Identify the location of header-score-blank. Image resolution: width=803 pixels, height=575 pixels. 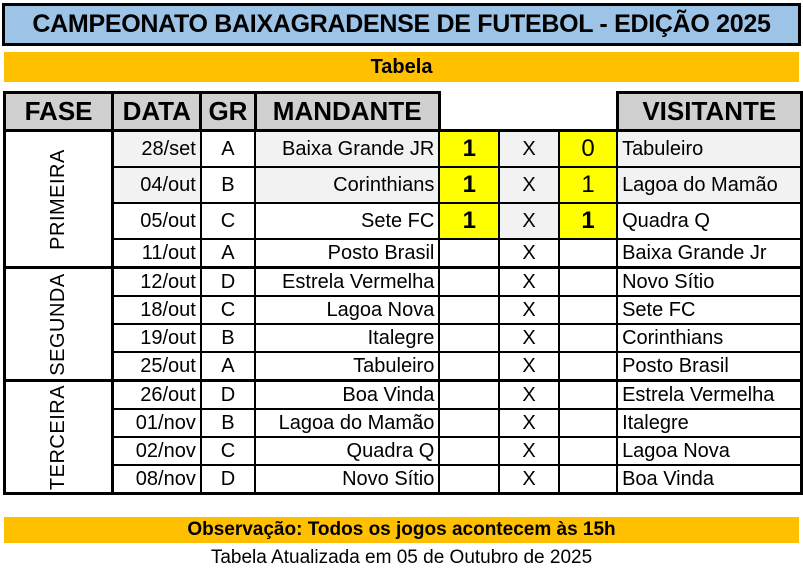
(528, 112).